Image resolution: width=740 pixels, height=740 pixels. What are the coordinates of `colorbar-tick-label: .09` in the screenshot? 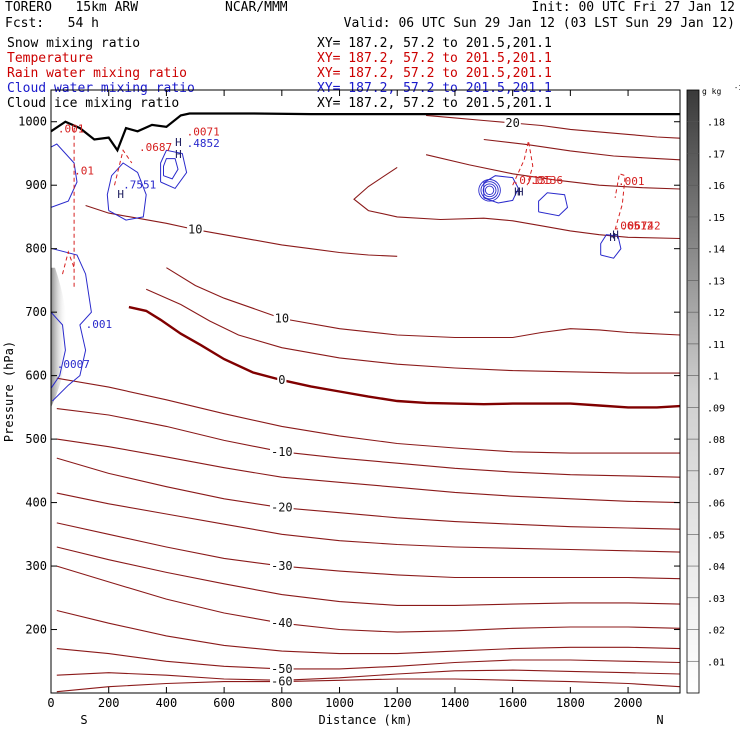 It's located at (716, 408).